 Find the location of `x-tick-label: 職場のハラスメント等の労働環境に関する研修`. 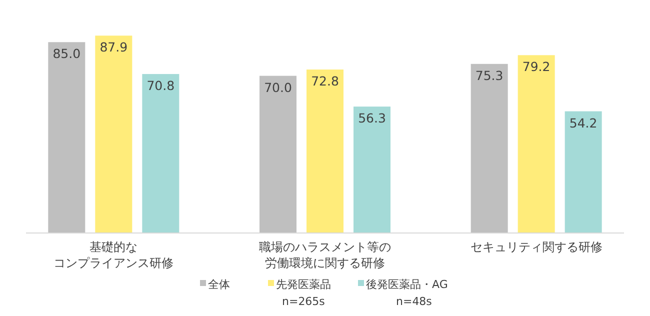

x-tick-label: 職場のハラスメント等の労働環境に関する研修 is located at coordinates (325, 255).